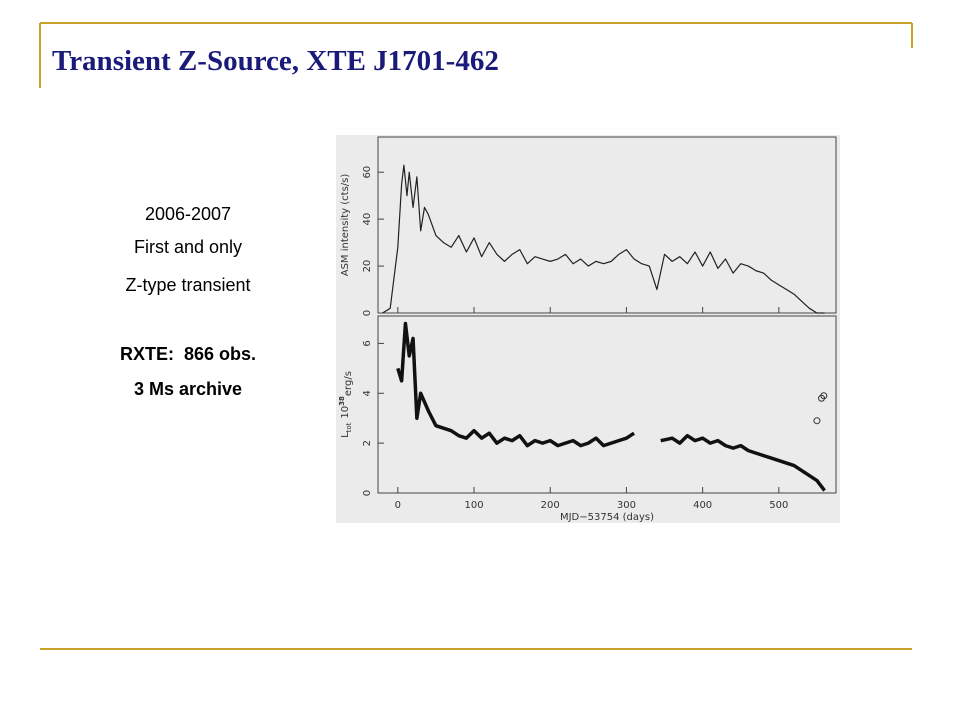  What do you see at coordinates (342, 401) in the screenshot?
I see `y-axis-label-part: 38` at bounding box center [342, 401].